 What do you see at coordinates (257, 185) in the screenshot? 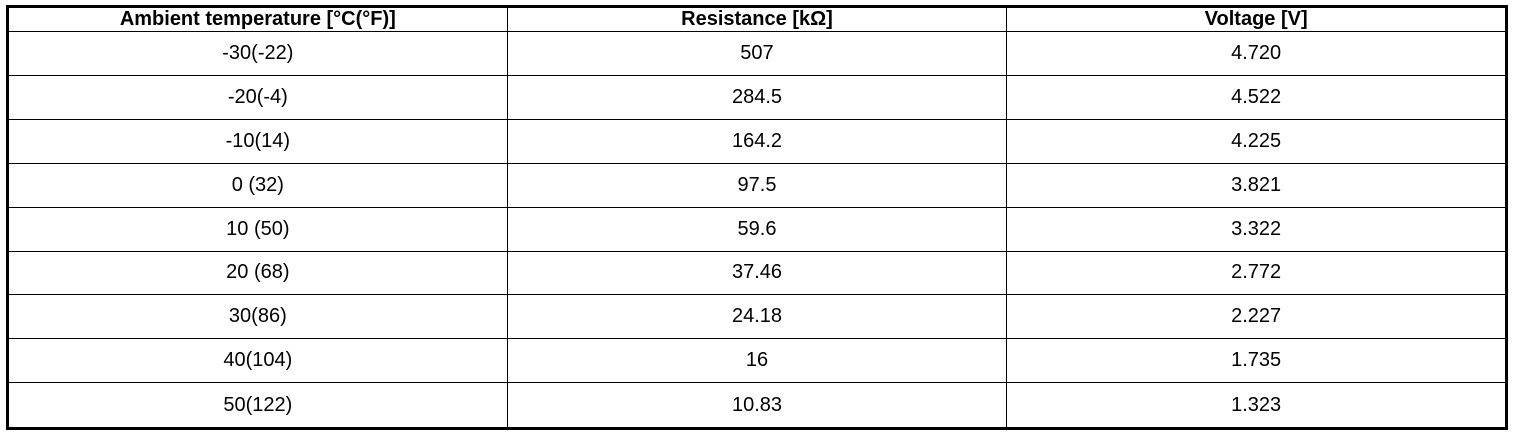
I see `table-cell: 0 (32)` at bounding box center [257, 185].